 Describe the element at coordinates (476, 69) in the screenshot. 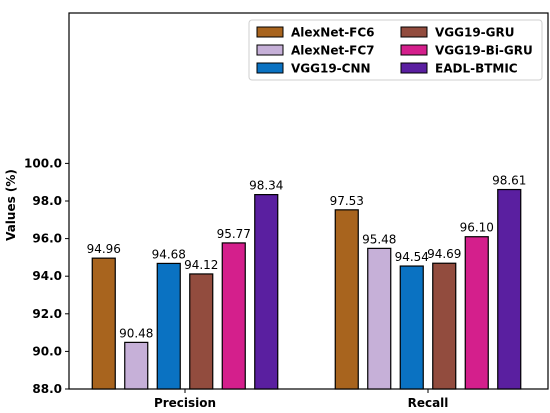

I see `legend-label: EADL-BTMIC` at that location.